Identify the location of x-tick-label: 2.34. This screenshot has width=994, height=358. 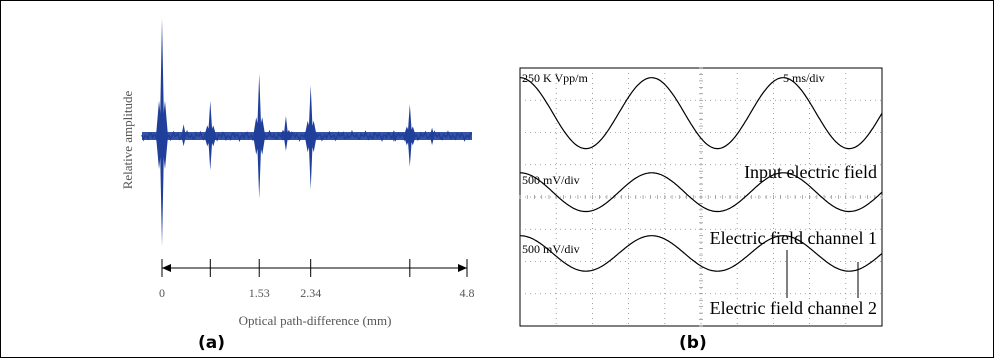
(310, 293).